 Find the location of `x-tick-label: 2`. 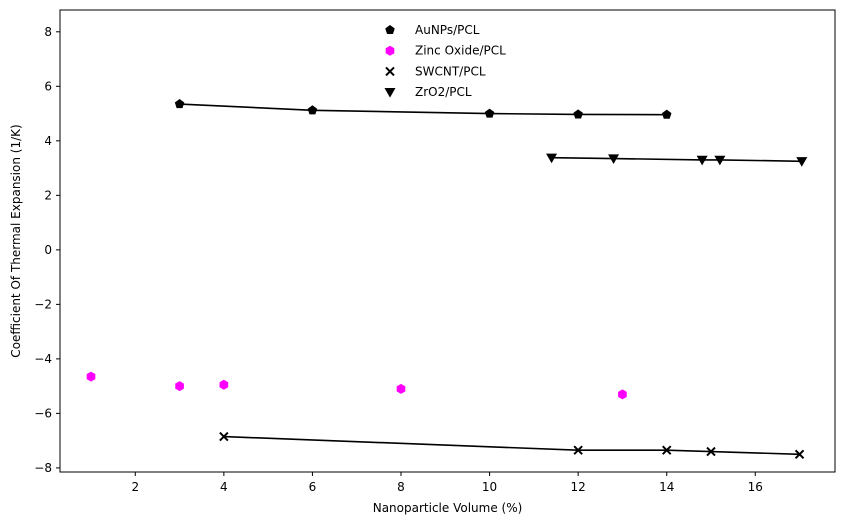

x-tick-label: 2 is located at coordinates (135, 487).